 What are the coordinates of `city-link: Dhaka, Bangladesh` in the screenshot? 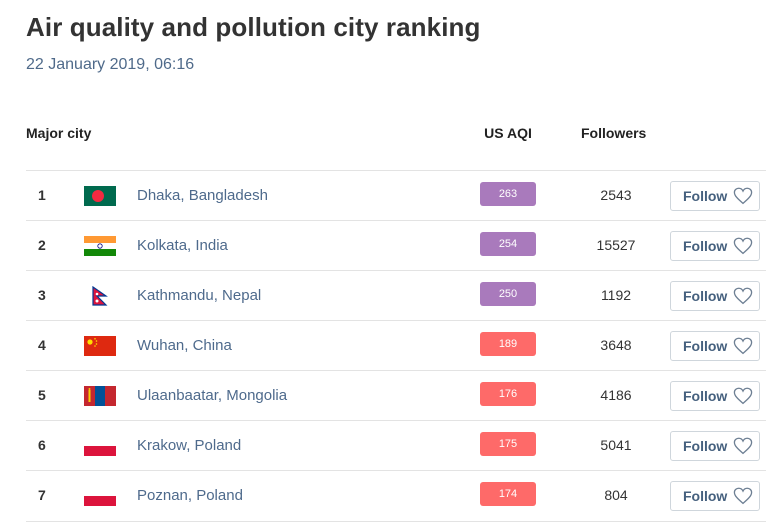 It's located at (202, 195).